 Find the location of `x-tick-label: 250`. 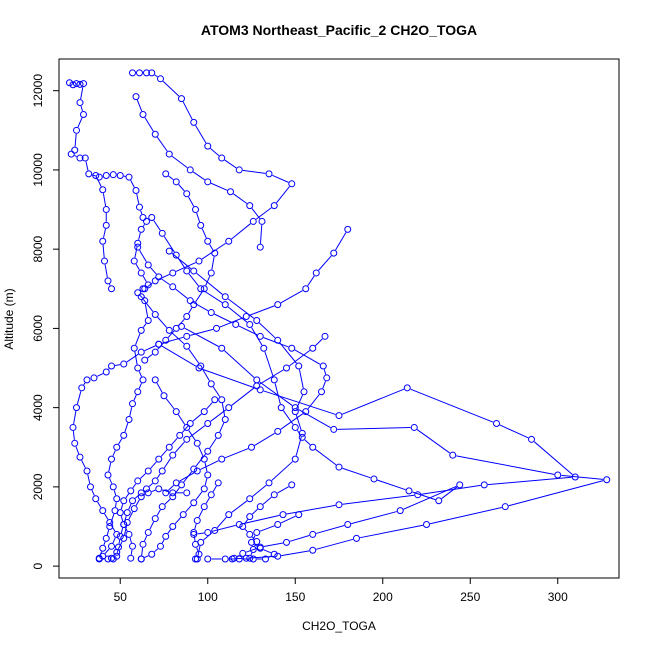

x-tick-label: 250 is located at coordinates (470, 597).